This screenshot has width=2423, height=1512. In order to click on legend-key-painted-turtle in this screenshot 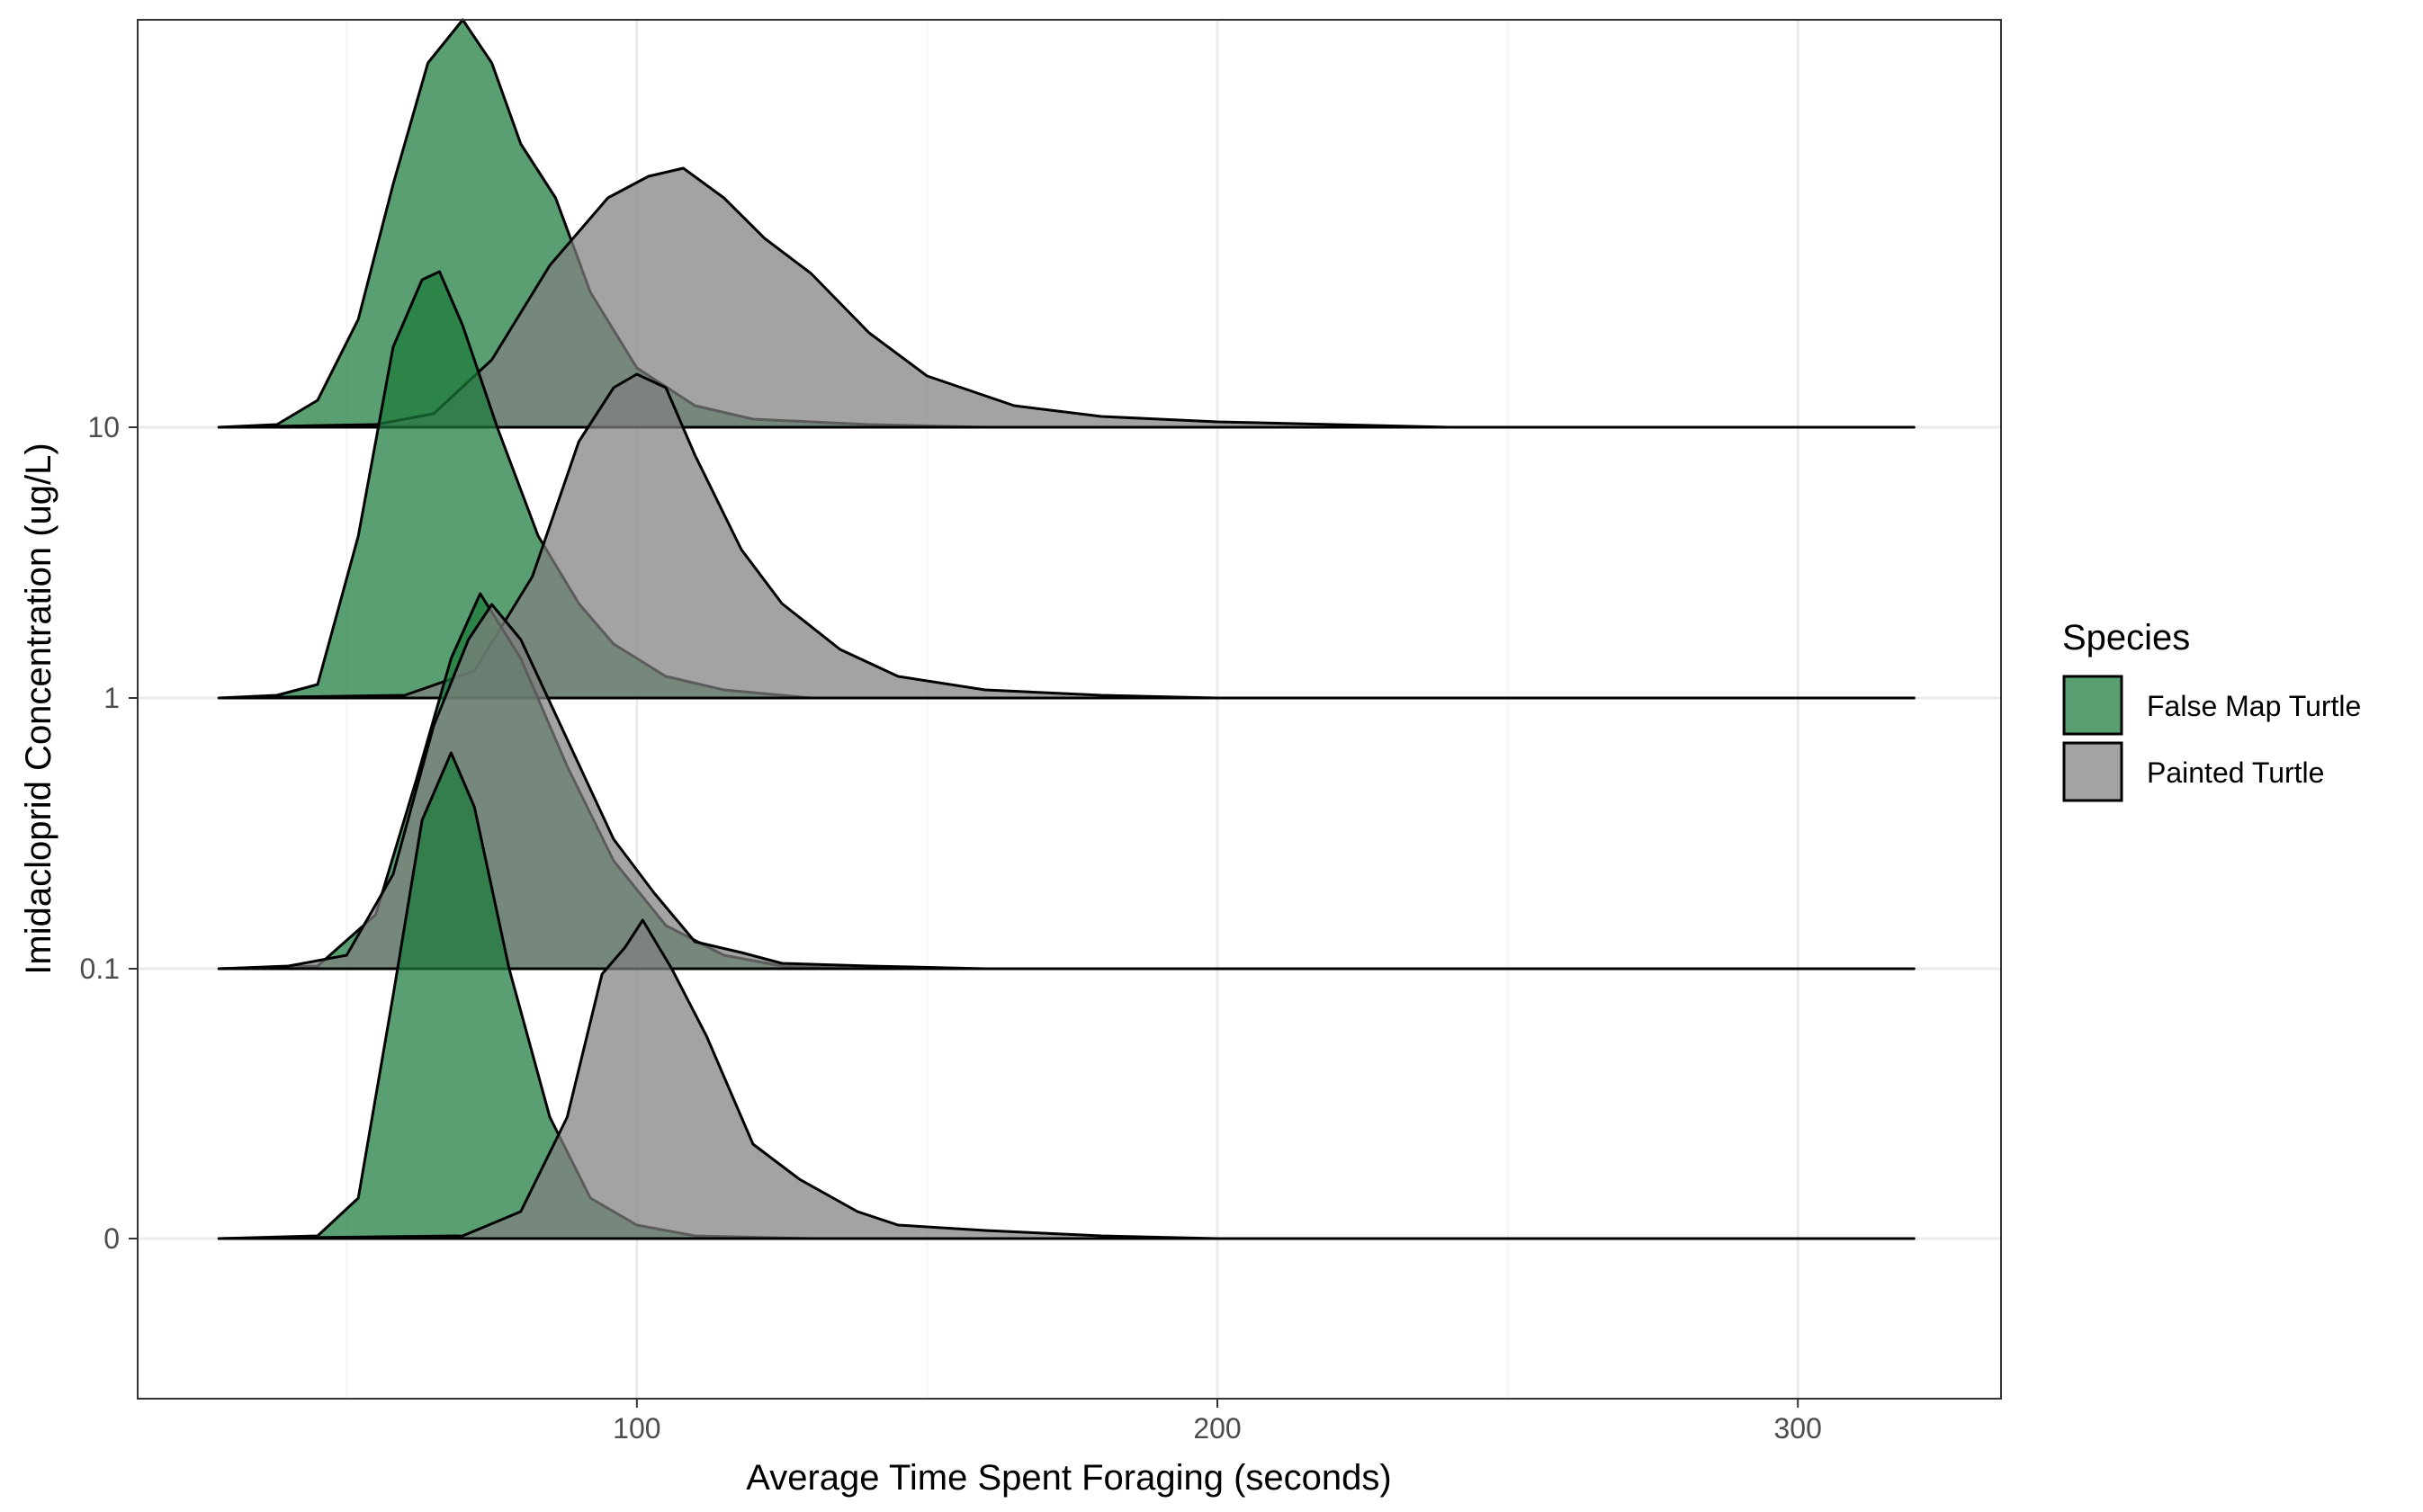, I will do `click(2092, 771)`.